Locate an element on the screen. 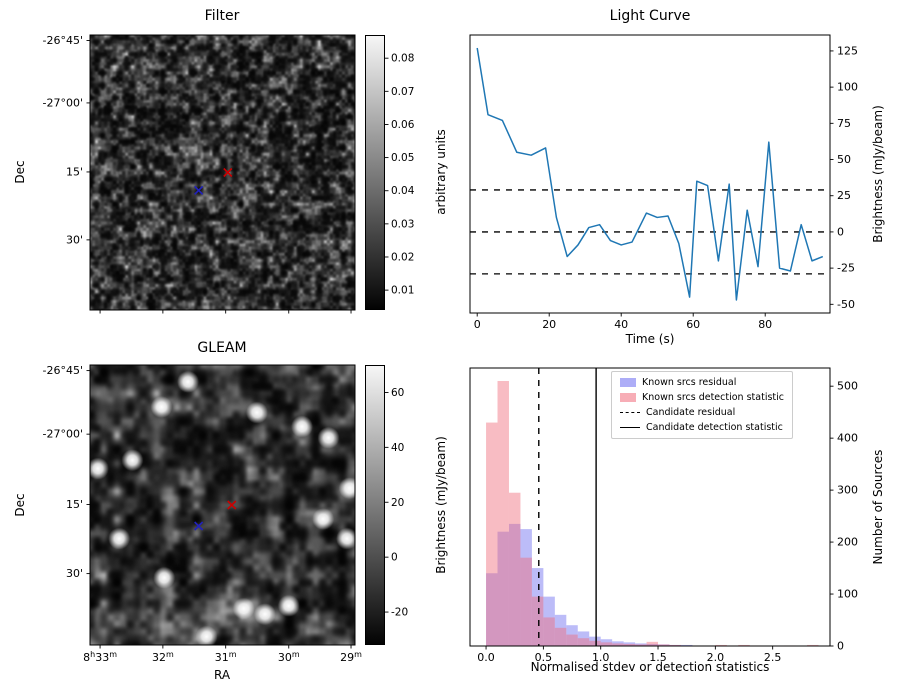 The width and height of the screenshot is (898, 699). colorbar-tick-label: 40 is located at coordinates (397, 448).